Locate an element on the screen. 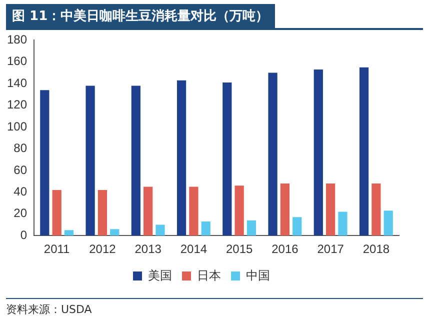 The image size is (429, 320). x-tick-label: 2014 is located at coordinates (194, 249).